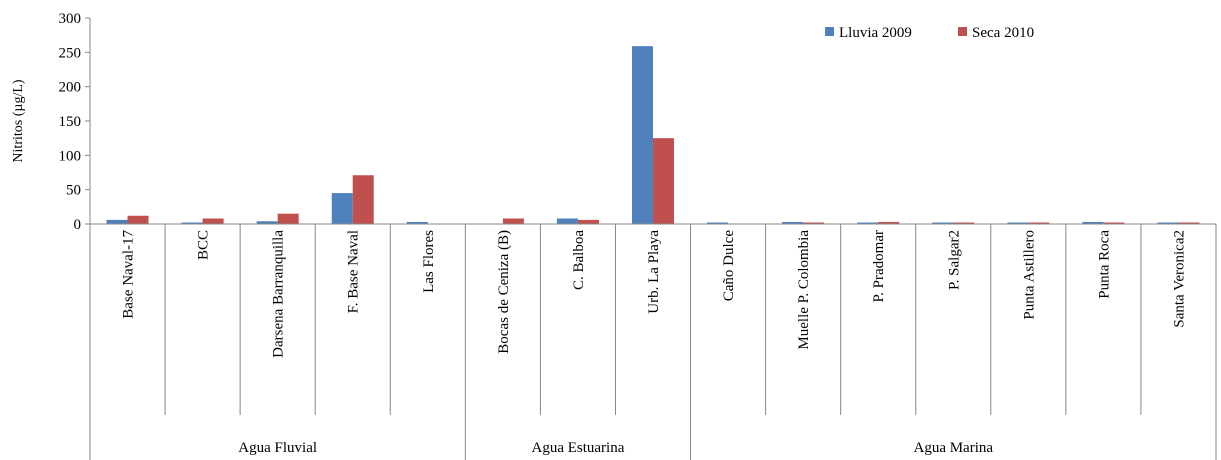  Describe the element at coordinates (70, 122) in the screenshot. I see `y-tick-label: 150` at that location.